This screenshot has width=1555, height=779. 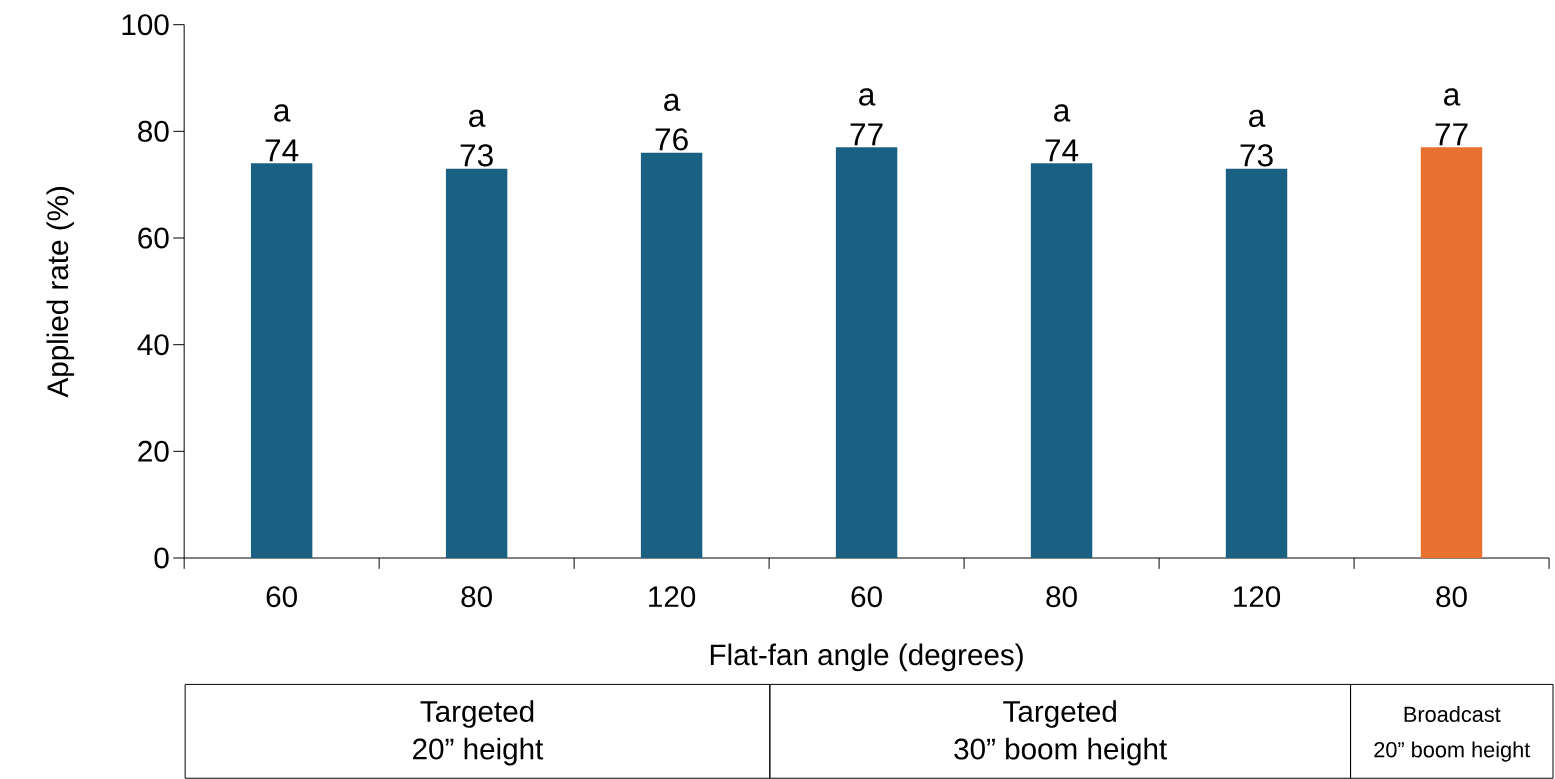 I want to click on x-axis-title: Flat-fan angle (degrees), so click(x=866, y=657).